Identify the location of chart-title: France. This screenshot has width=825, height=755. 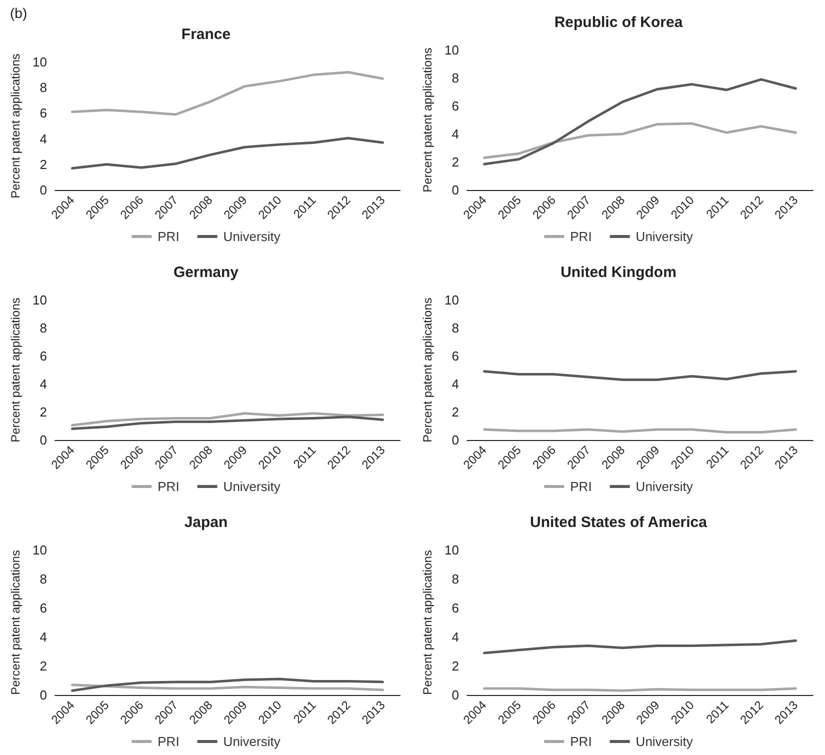
(206, 34).